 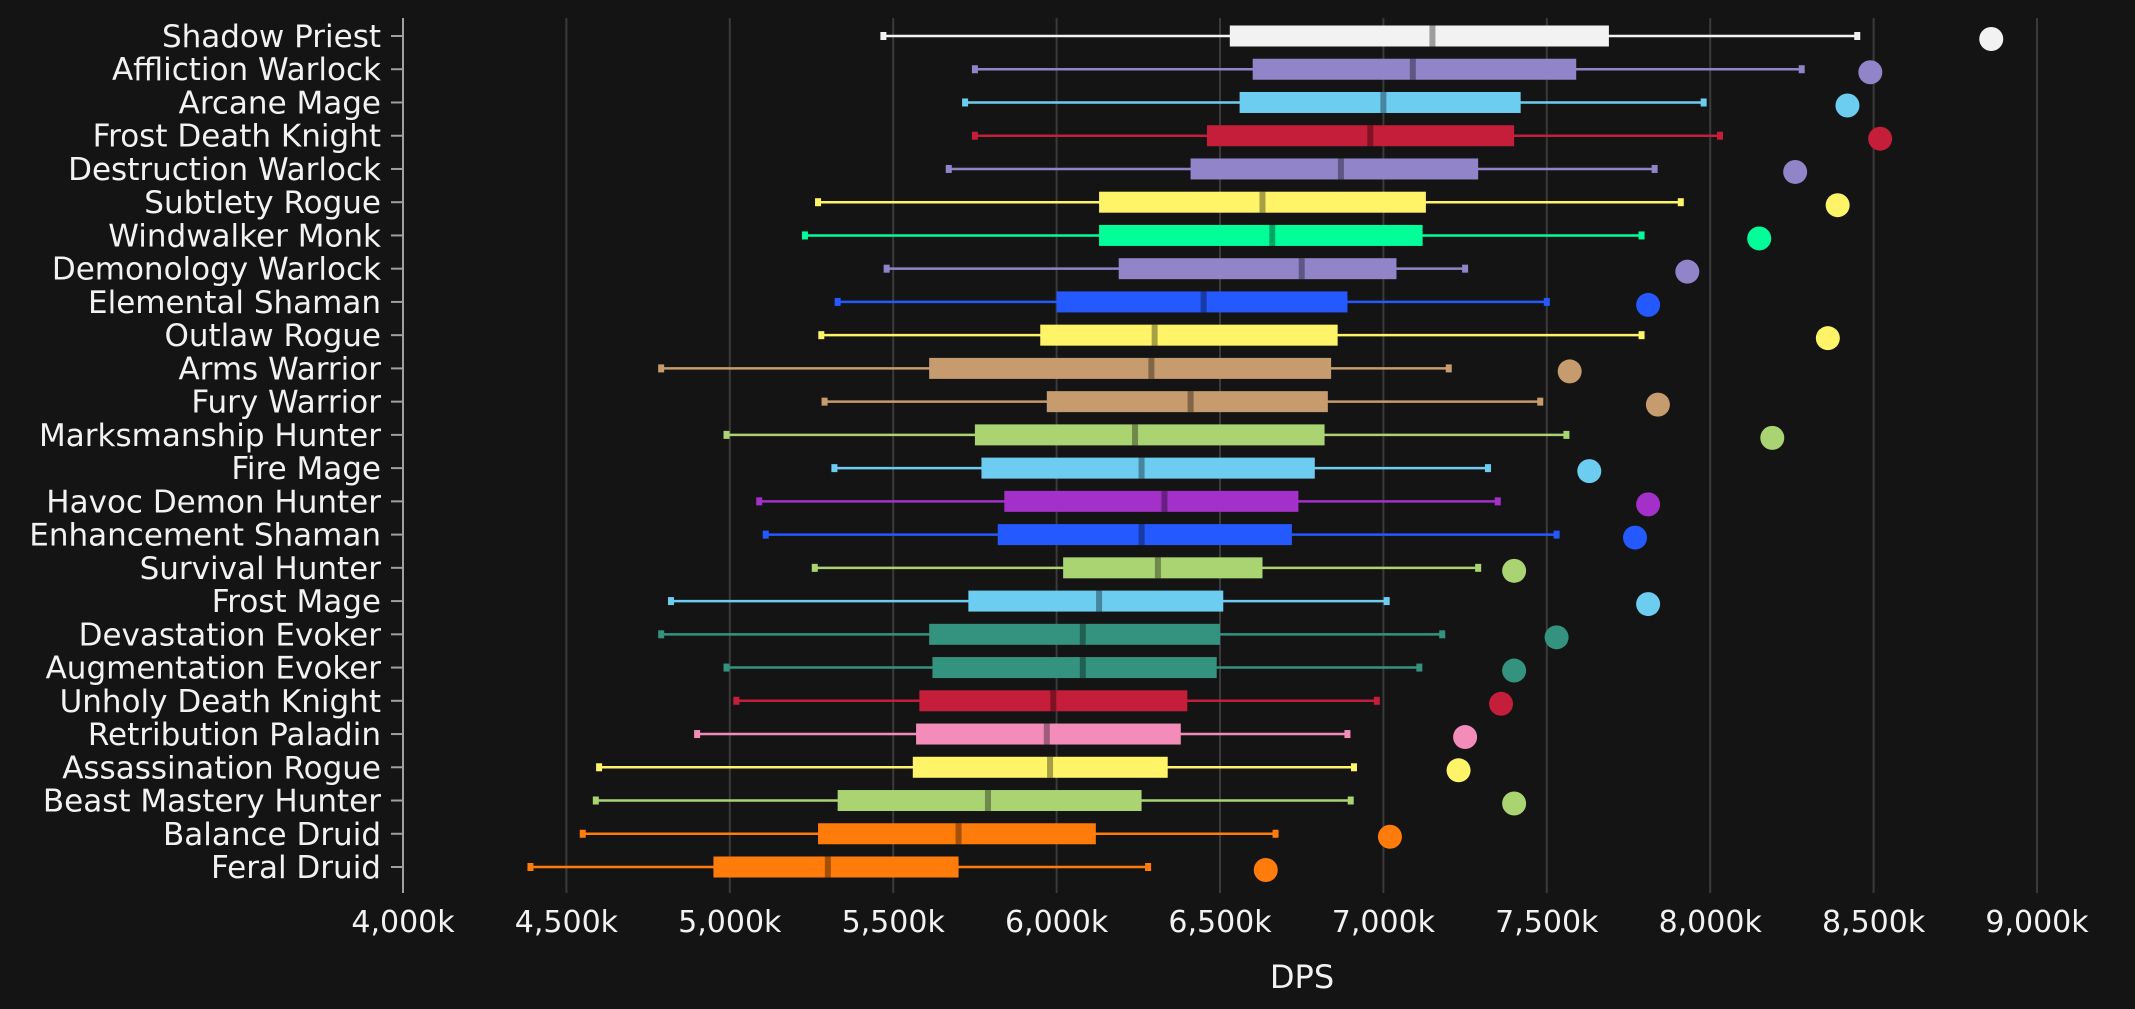 What do you see at coordinates (1874, 922) in the screenshot?
I see `x-tick-label: 8,500k` at bounding box center [1874, 922].